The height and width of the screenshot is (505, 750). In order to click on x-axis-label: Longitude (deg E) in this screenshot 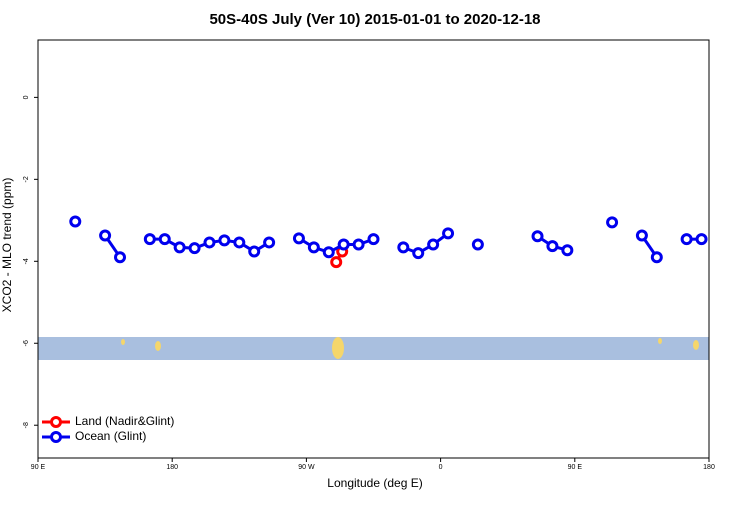, I will do `click(374, 483)`.